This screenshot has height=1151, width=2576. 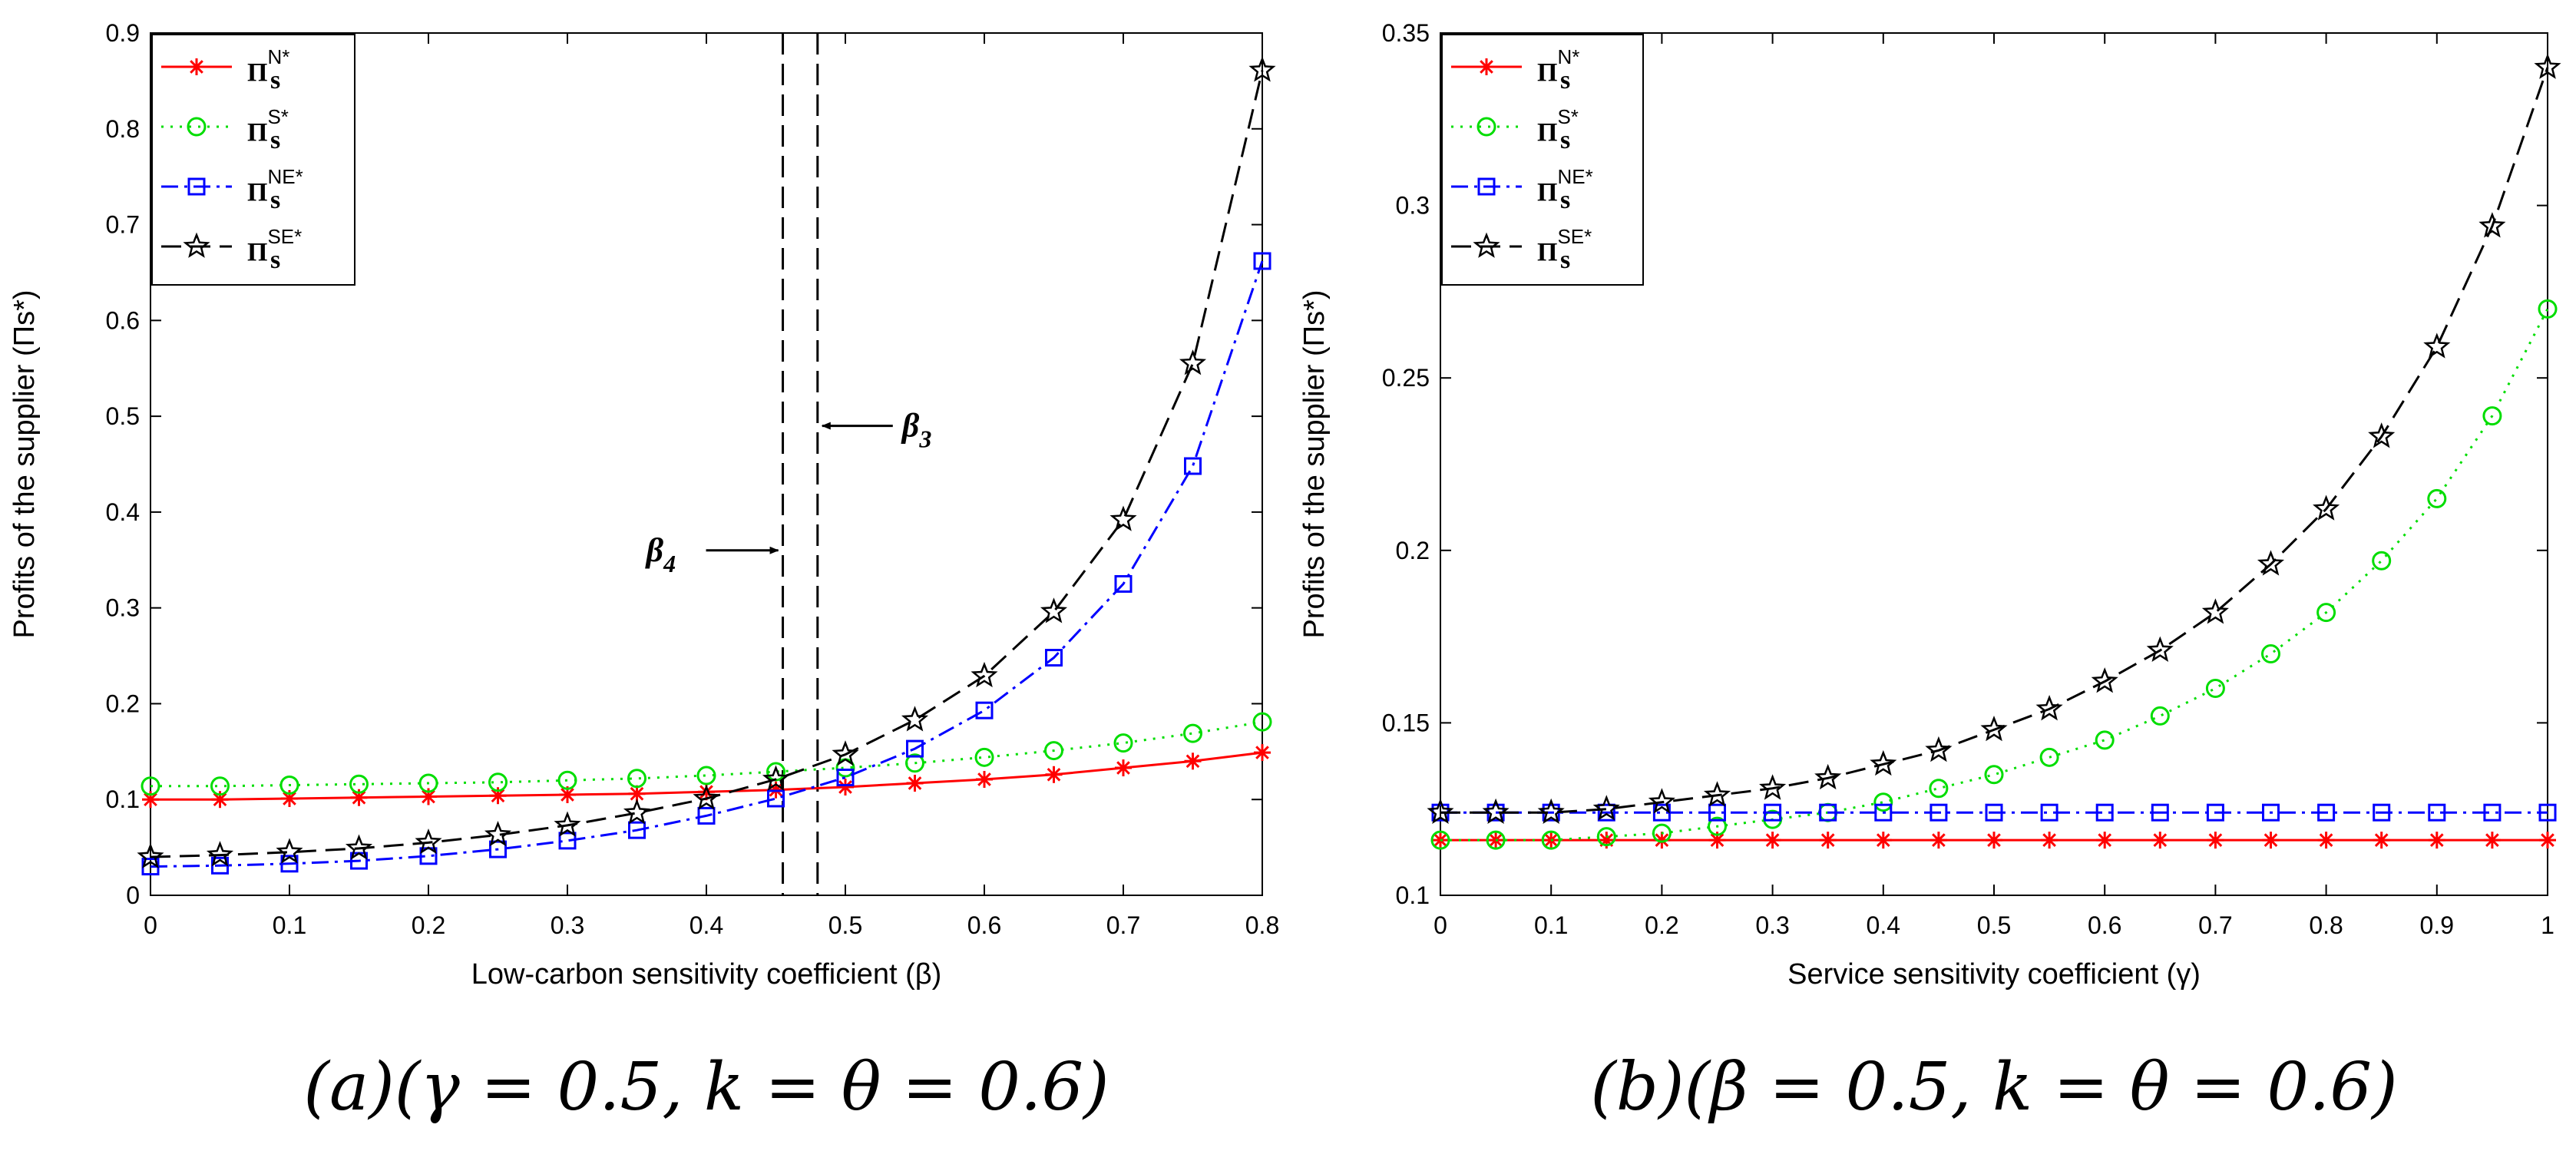 What do you see at coordinates (1406, 33) in the screenshot?
I see `y-tick-label: 0.35` at bounding box center [1406, 33].